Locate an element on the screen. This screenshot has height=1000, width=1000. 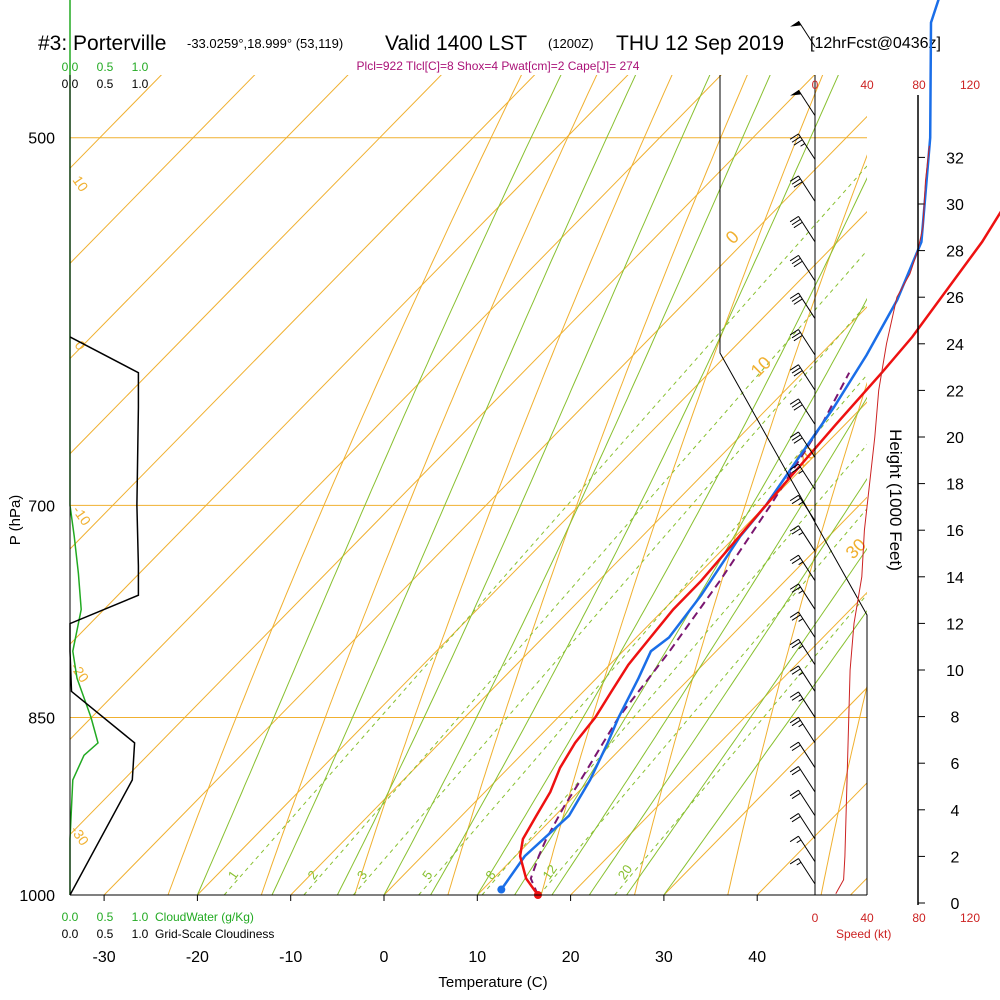
speed-tick-top: 0 is located at coordinates (815, 85).